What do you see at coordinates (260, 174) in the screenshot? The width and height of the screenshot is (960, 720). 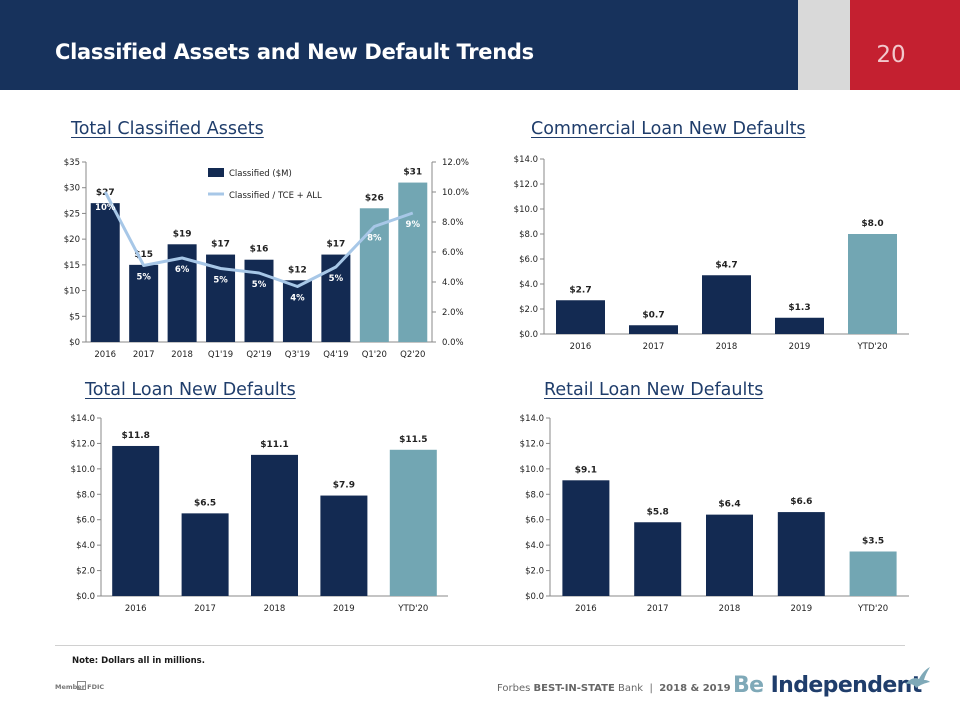 I see `legend-label-bar: Classified ($M)` at bounding box center [260, 174].